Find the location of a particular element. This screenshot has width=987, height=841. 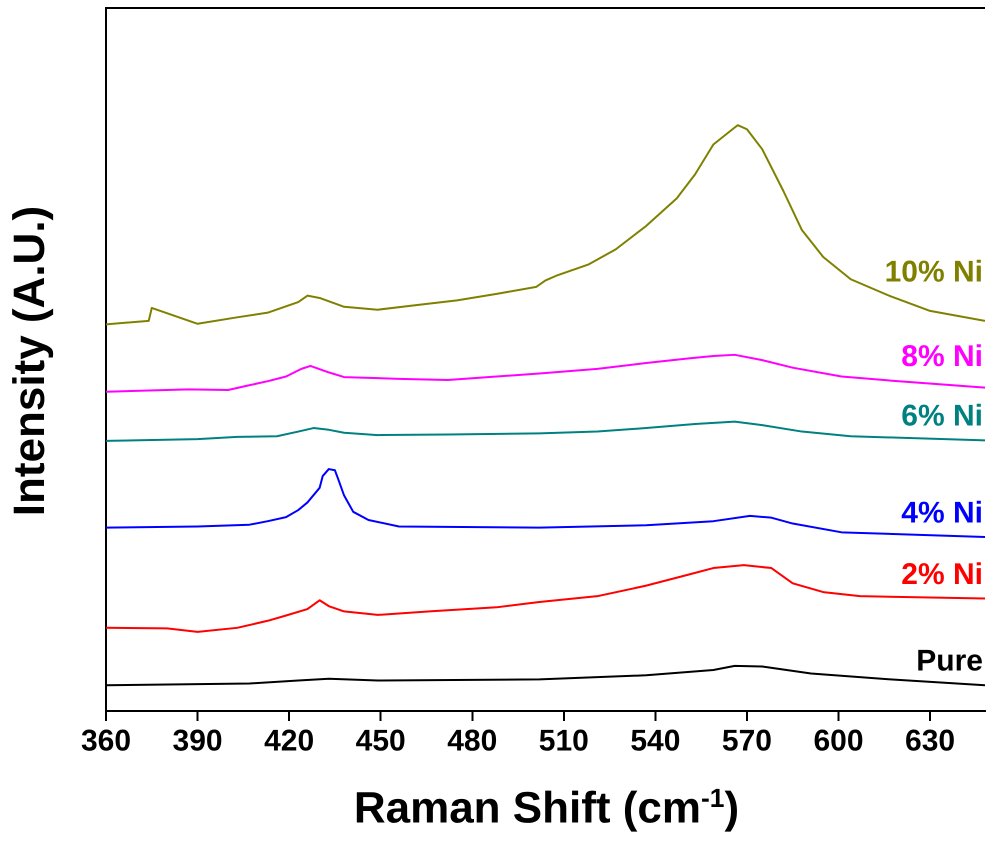

x-tick-label: 570 is located at coordinates (747, 741).